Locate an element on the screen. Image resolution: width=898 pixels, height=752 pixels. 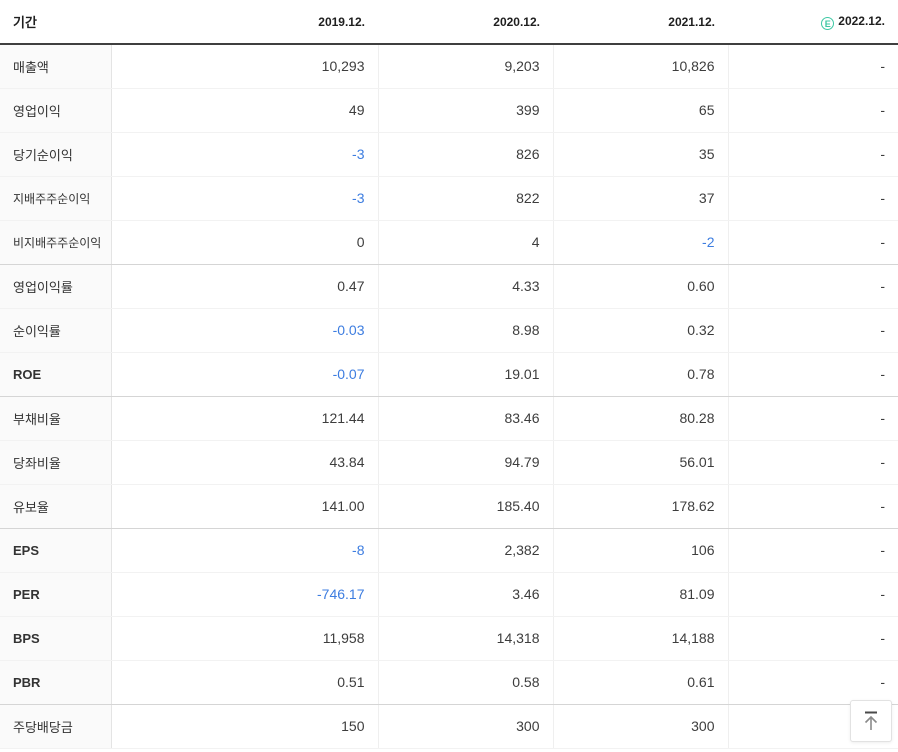
cell-value: 65 is located at coordinates (641, 110).